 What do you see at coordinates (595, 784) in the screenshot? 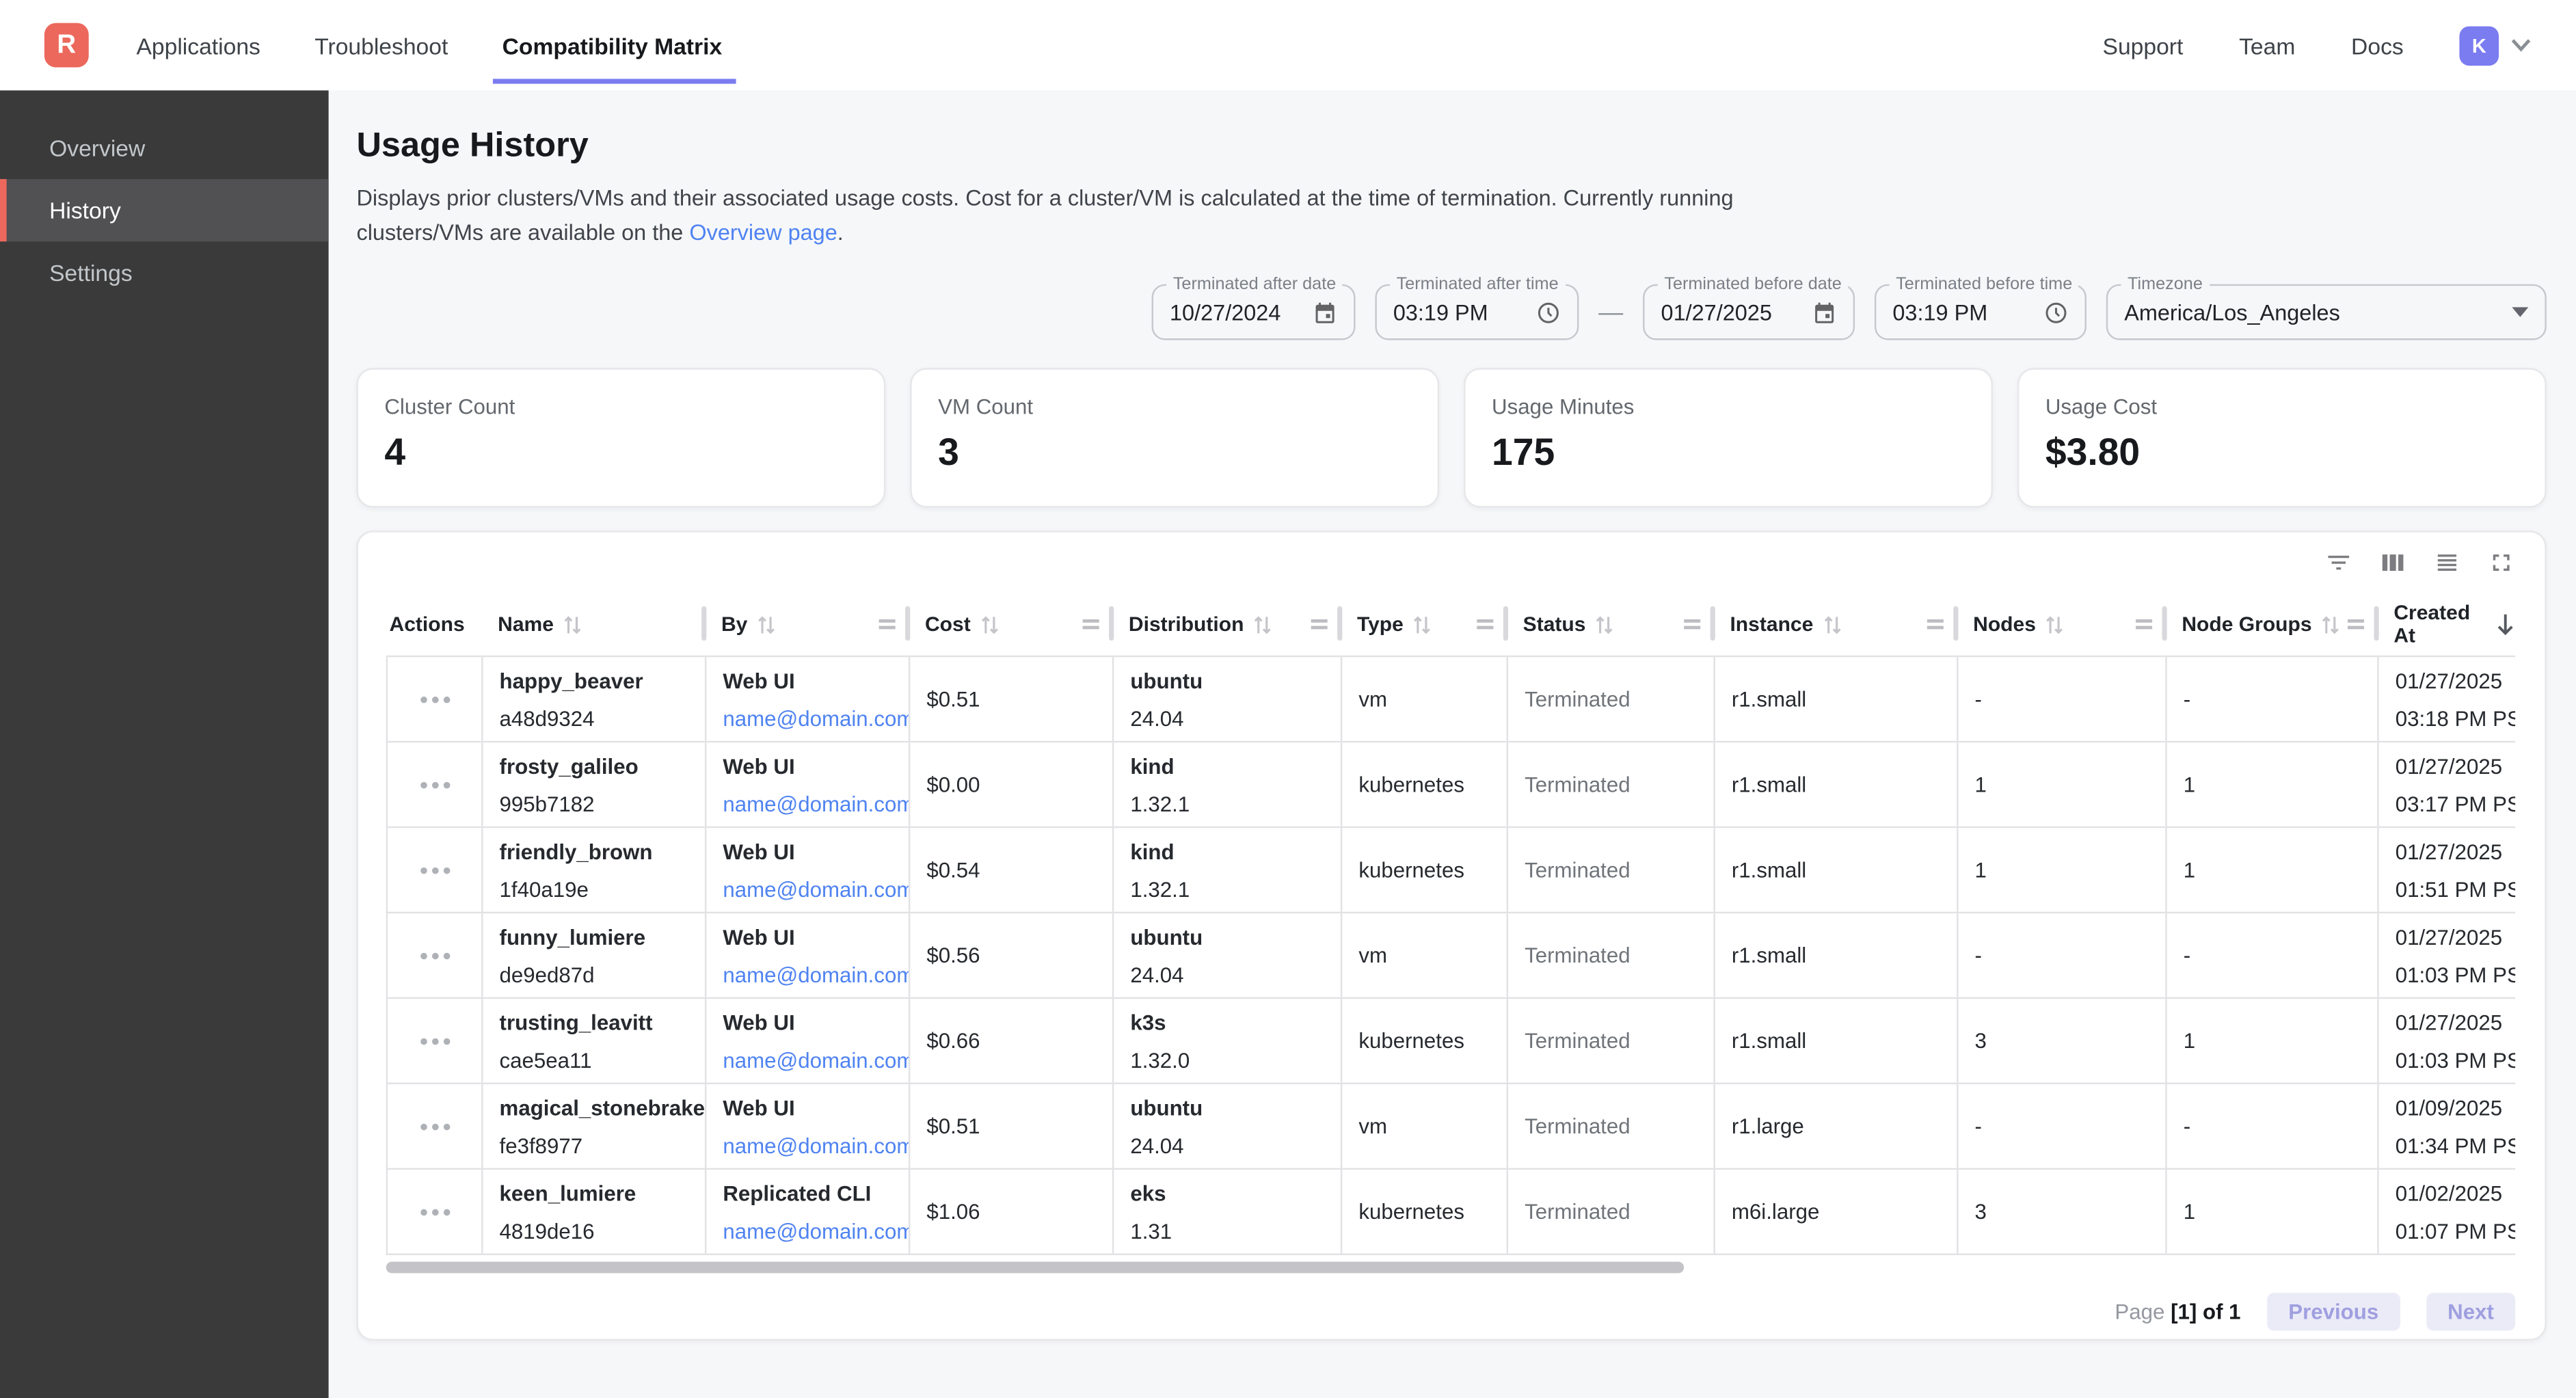
I see `cell-name: frosty_galileo 995b7182` at bounding box center [595, 784].